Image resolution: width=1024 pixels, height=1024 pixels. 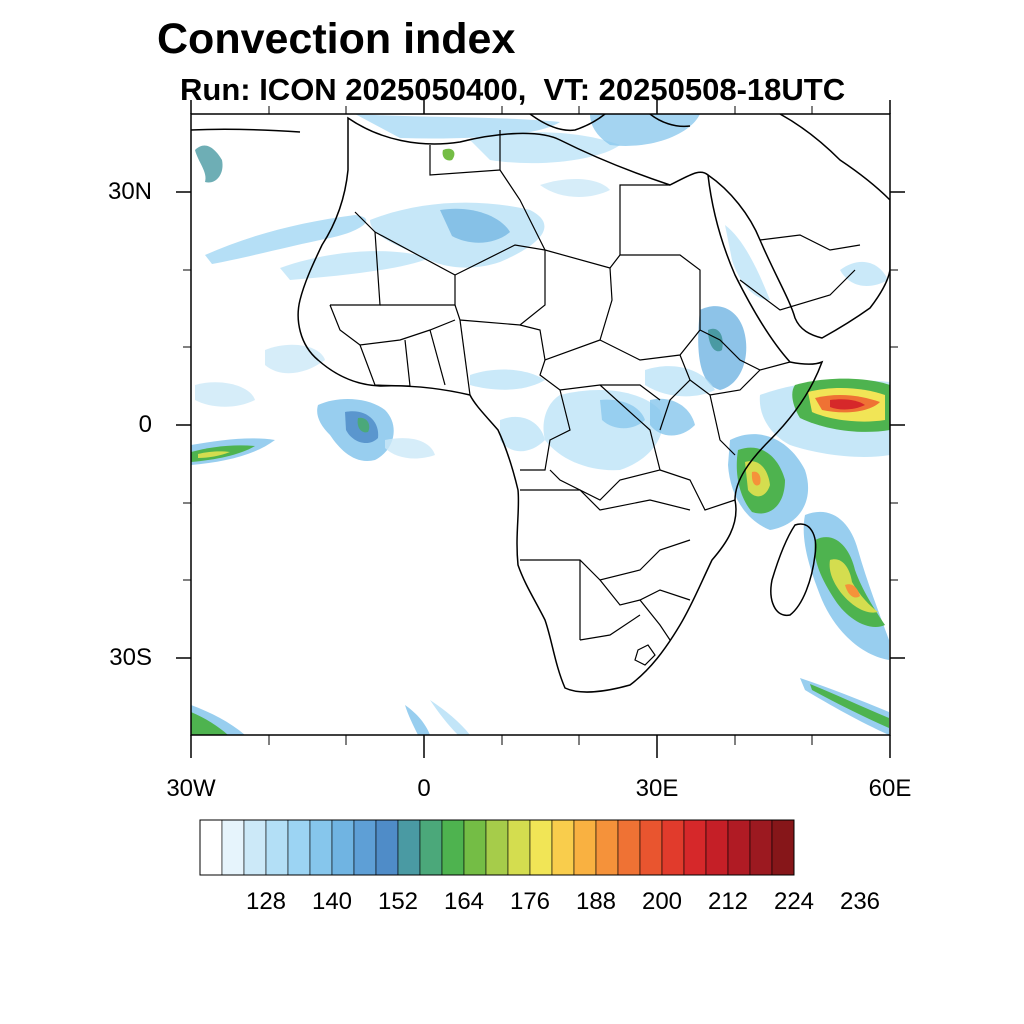 What do you see at coordinates (464, 901) in the screenshot?
I see `colorbar-label: 164` at bounding box center [464, 901].